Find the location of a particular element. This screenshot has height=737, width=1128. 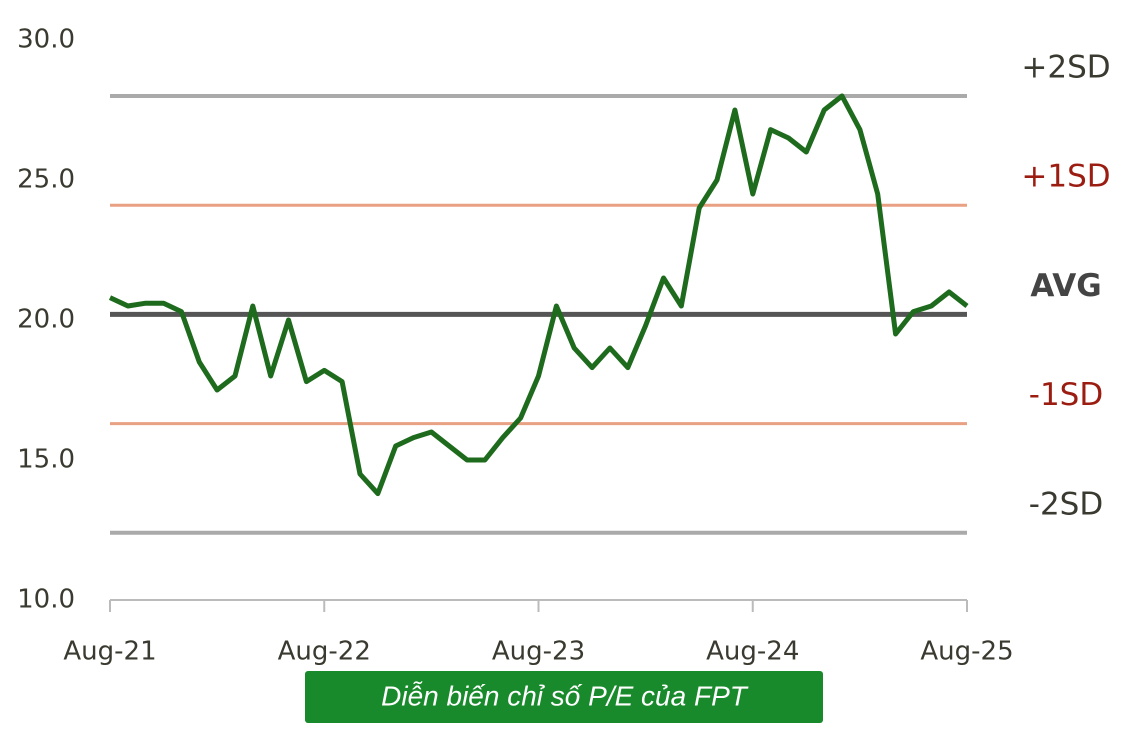

reference-label: -1SD is located at coordinates (1066, 395).